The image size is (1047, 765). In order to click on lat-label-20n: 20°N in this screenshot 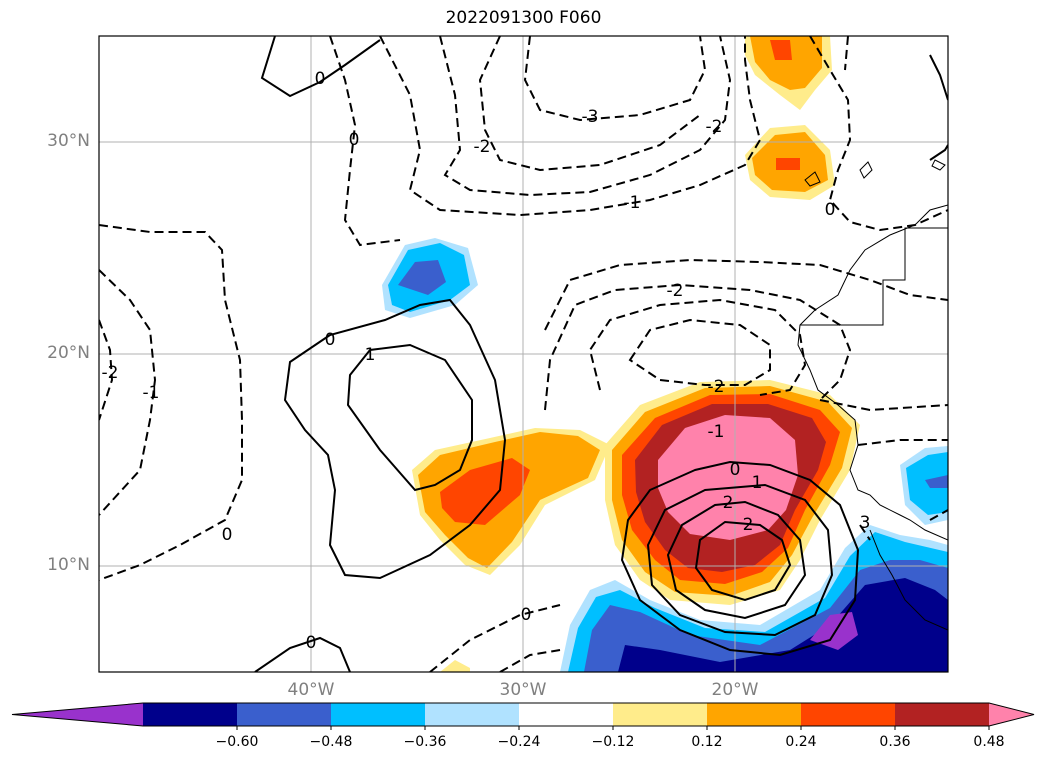, I will do `click(68, 353)`.